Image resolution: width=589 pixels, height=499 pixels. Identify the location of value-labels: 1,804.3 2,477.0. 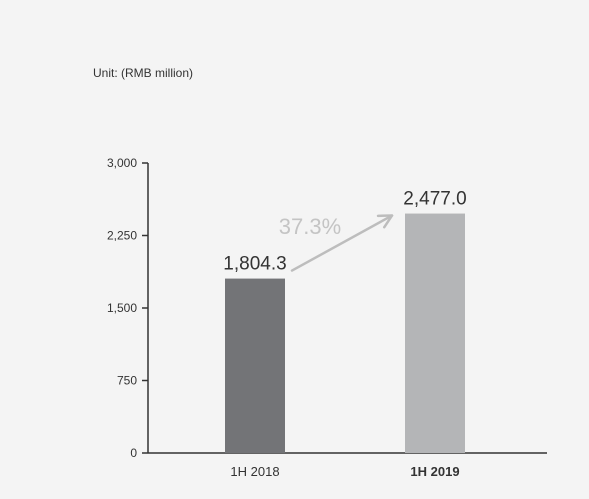
(344, 232).